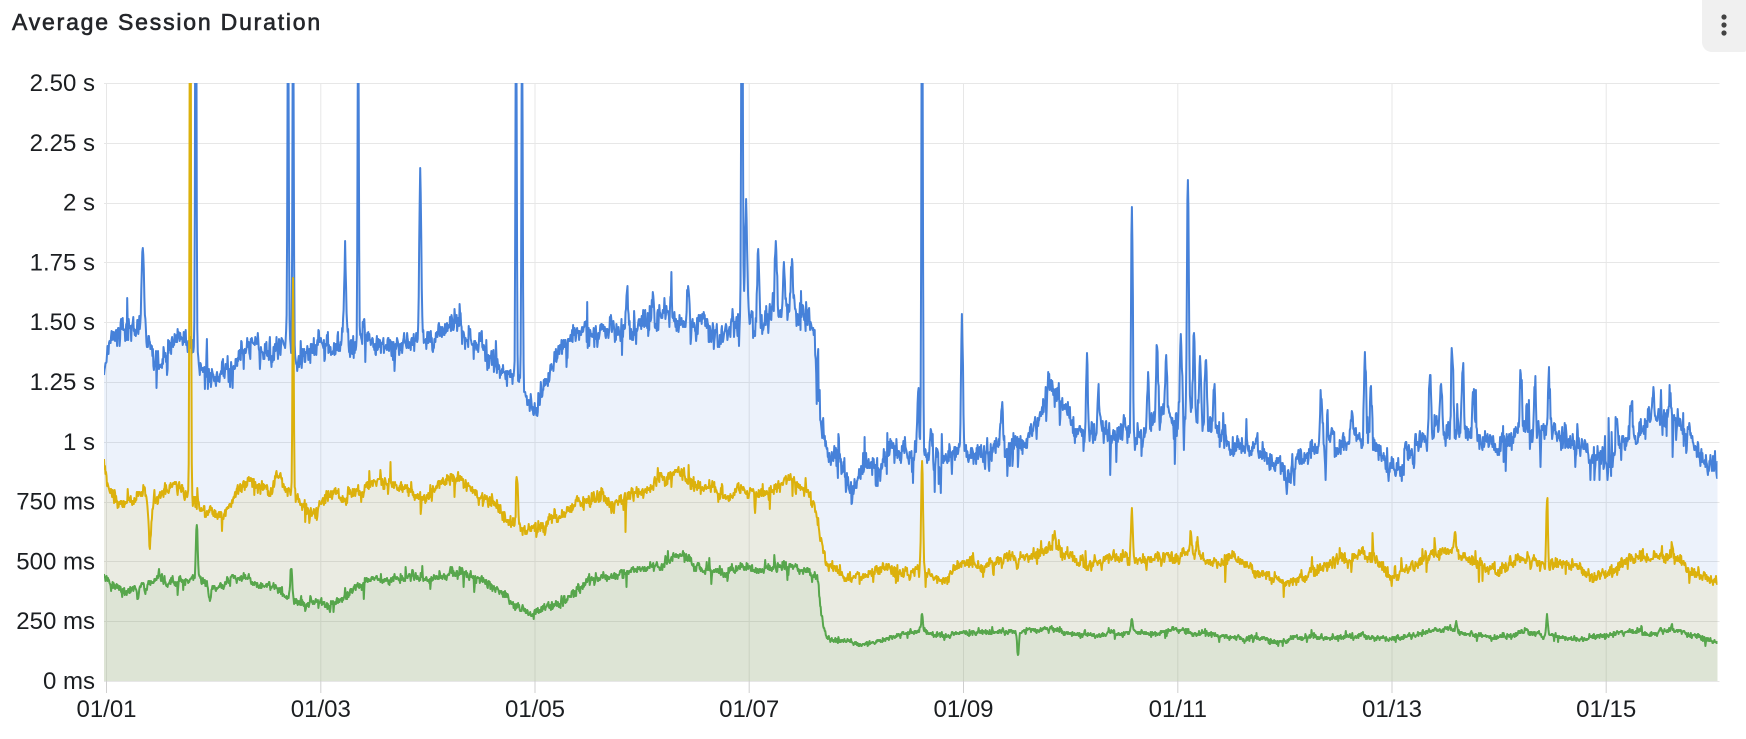 This screenshot has width=1746, height=739. What do you see at coordinates (55, 502) in the screenshot?
I see `svg-text: 750 ms` at bounding box center [55, 502].